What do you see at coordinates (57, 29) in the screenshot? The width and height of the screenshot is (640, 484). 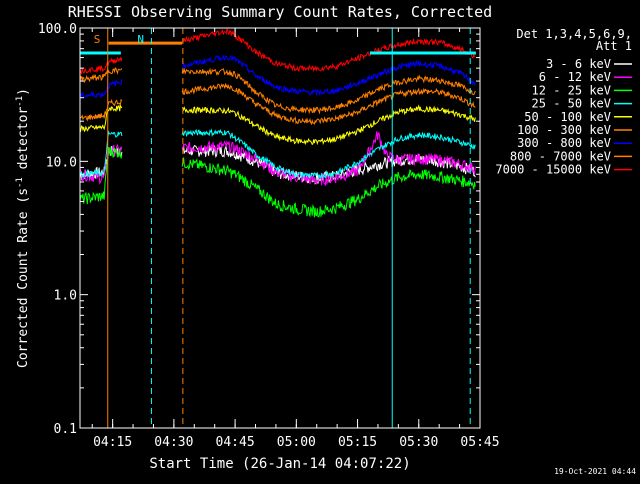 I see `y-tick-label: 100.0` at bounding box center [57, 29].